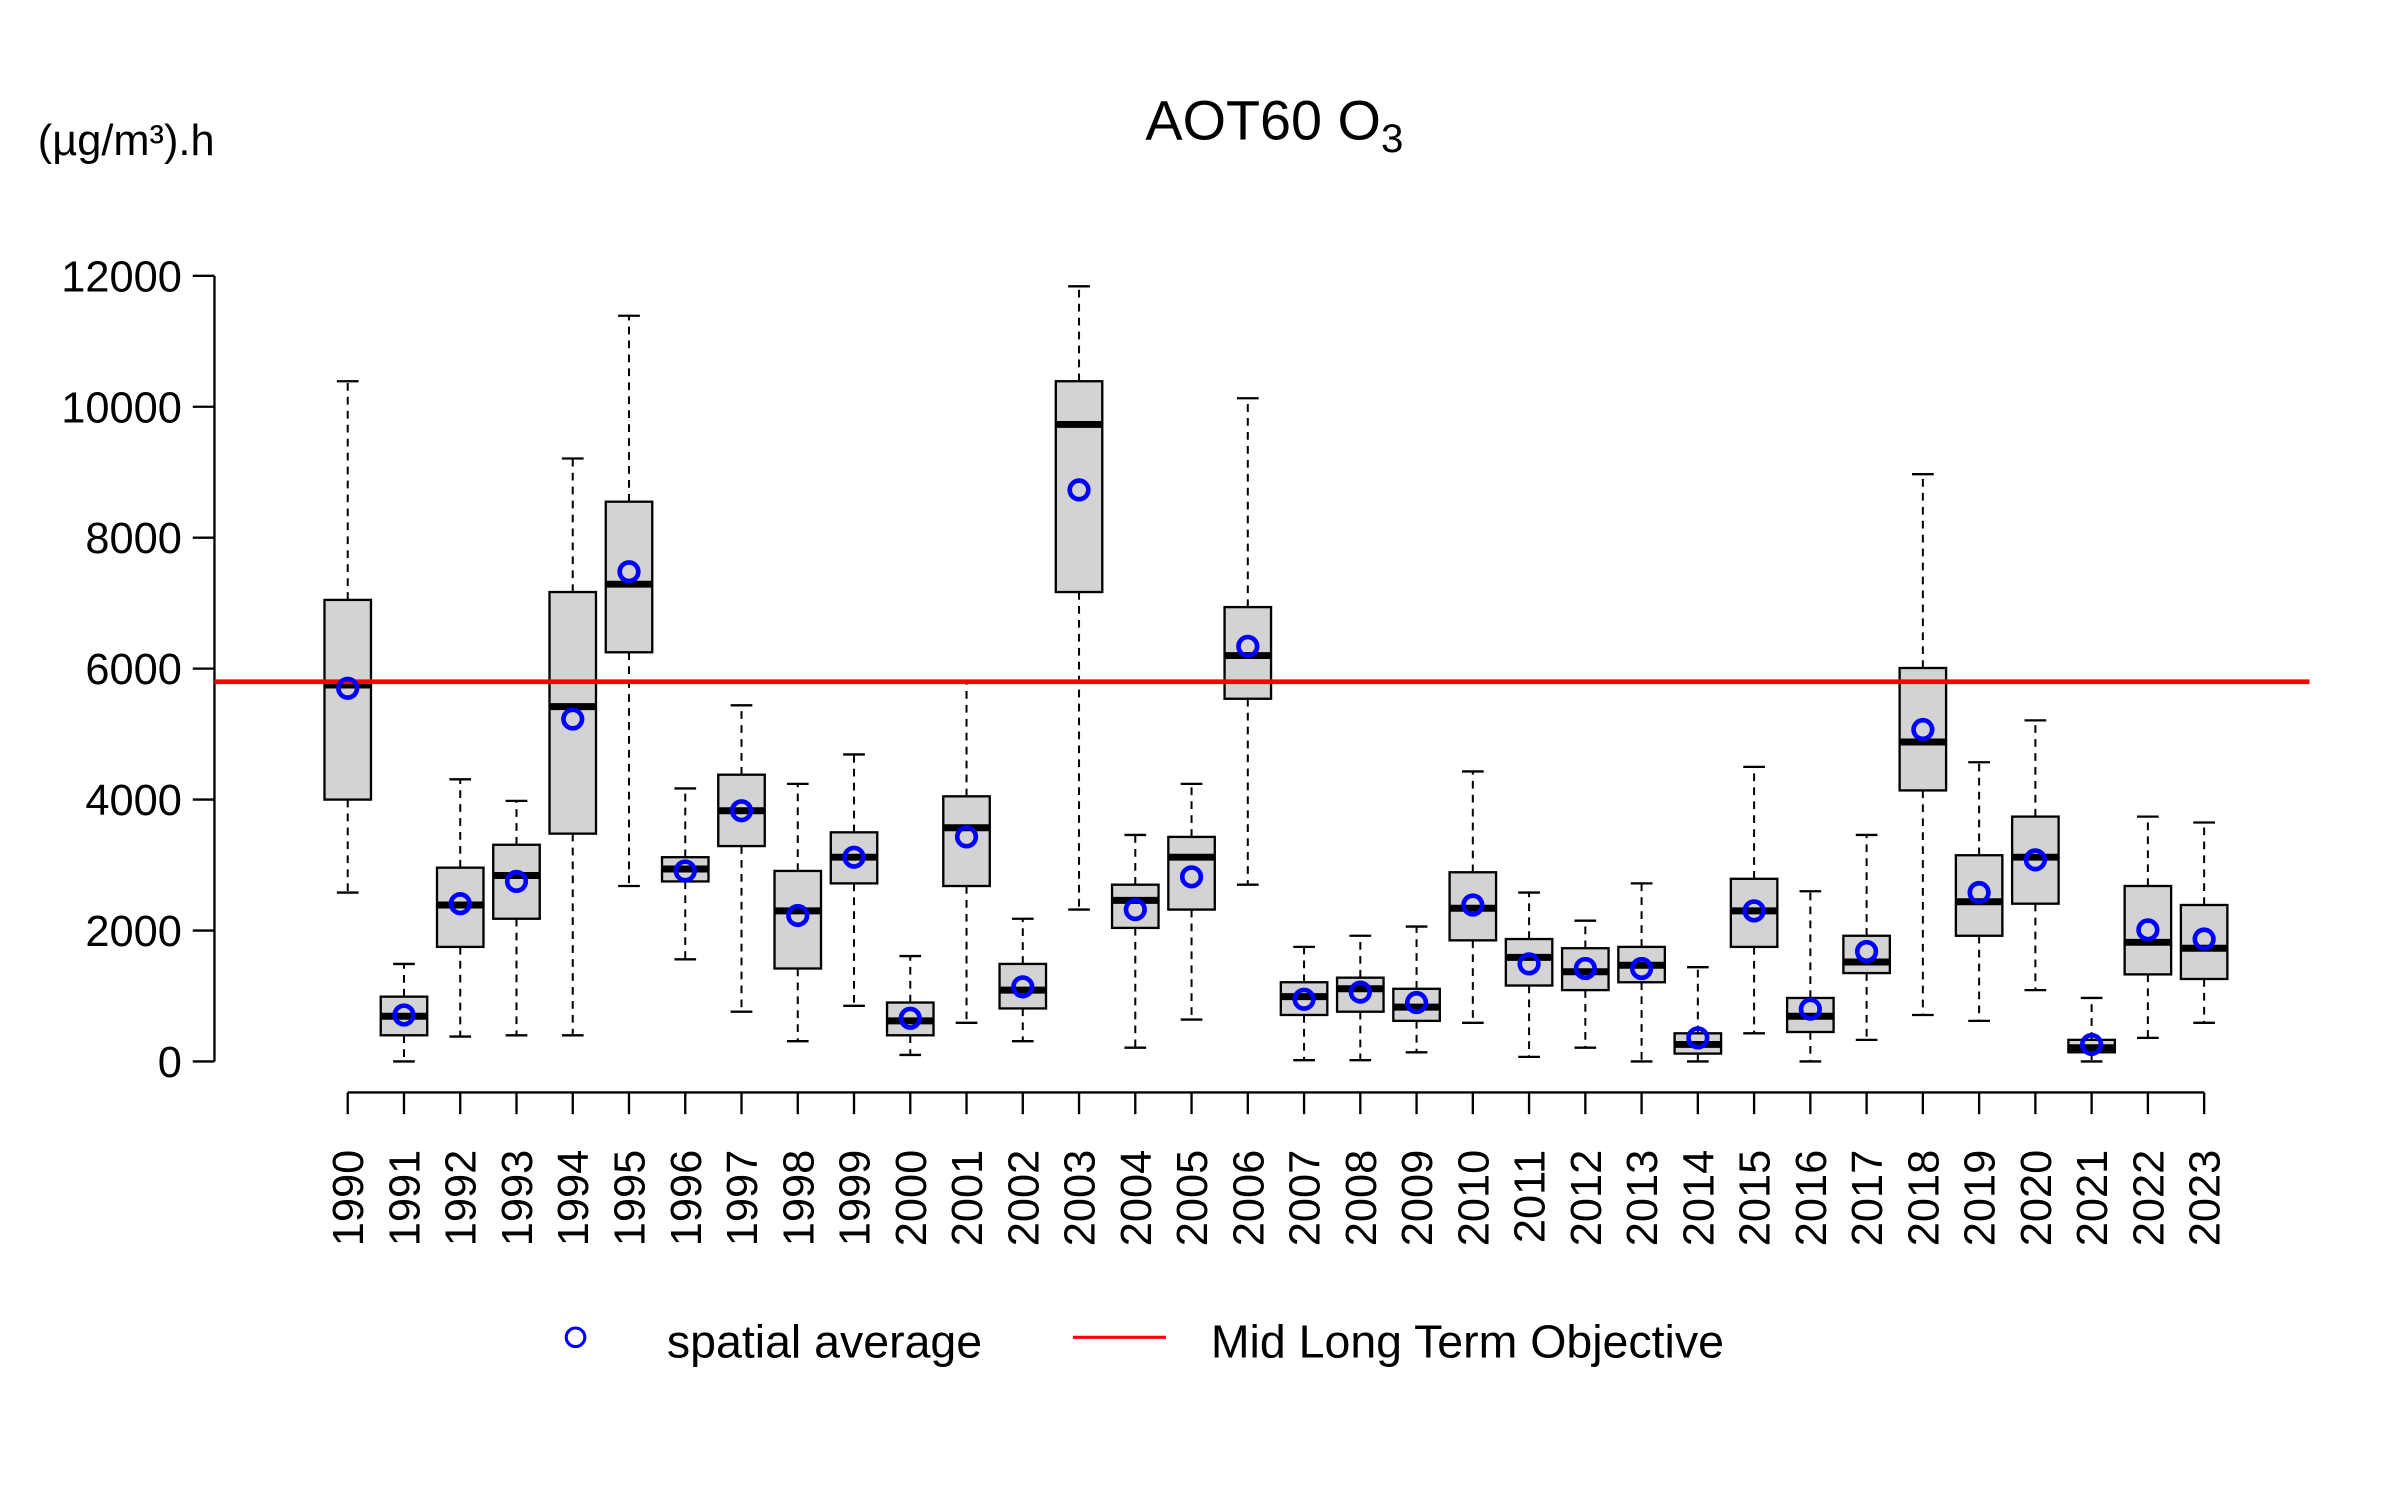 This screenshot has width=2400, height=1500. What do you see at coordinates (968, 1198) in the screenshot?
I see `x-tick-label: 2001` at bounding box center [968, 1198].